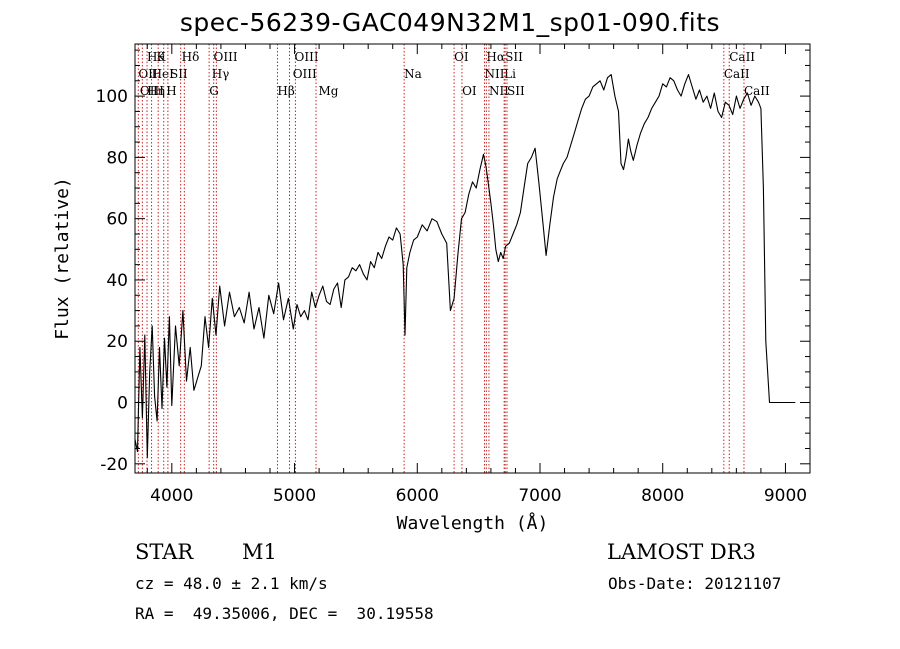  I want to click on y-tick-label: 0, so click(122, 404).